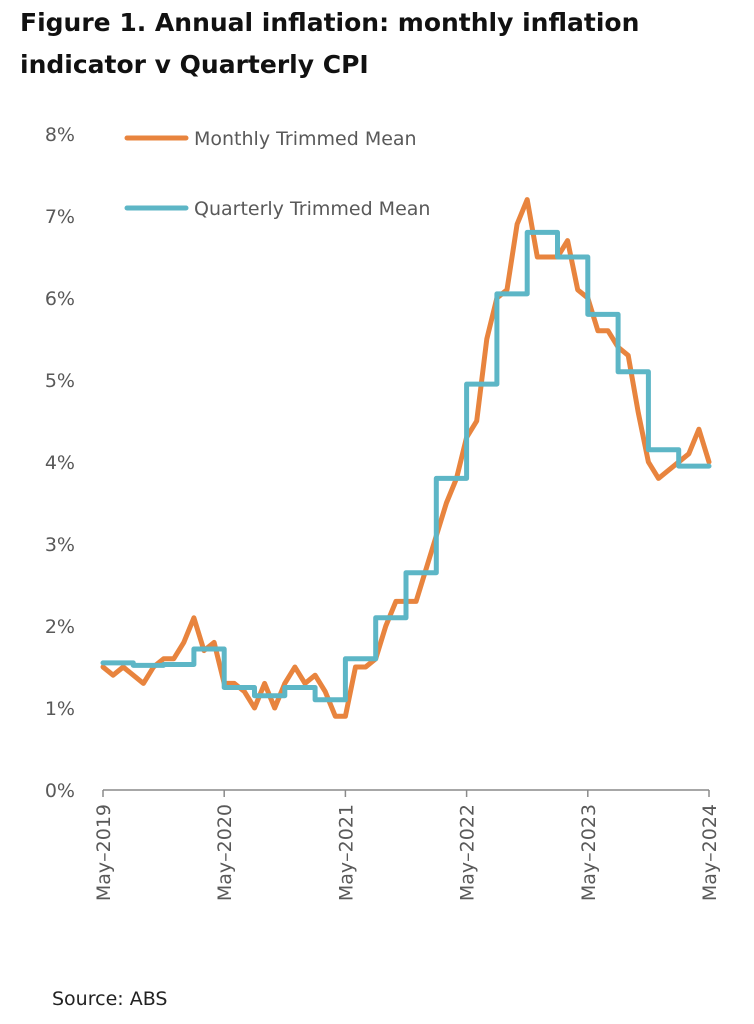  Describe the element at coordinates (60, 135) in the screenshot. I see `y-tick-label: 8%` at that location.